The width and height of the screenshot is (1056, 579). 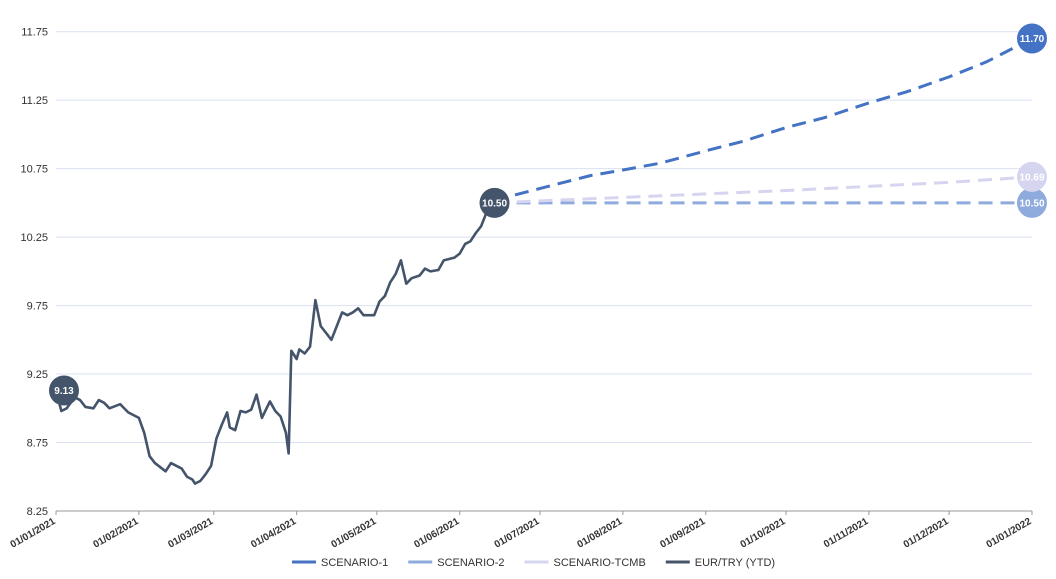 What do you see at coordinates (37, 444) in the screenshot?
I see `y-tick-label: 8.75` at bounding box center [37, 444].